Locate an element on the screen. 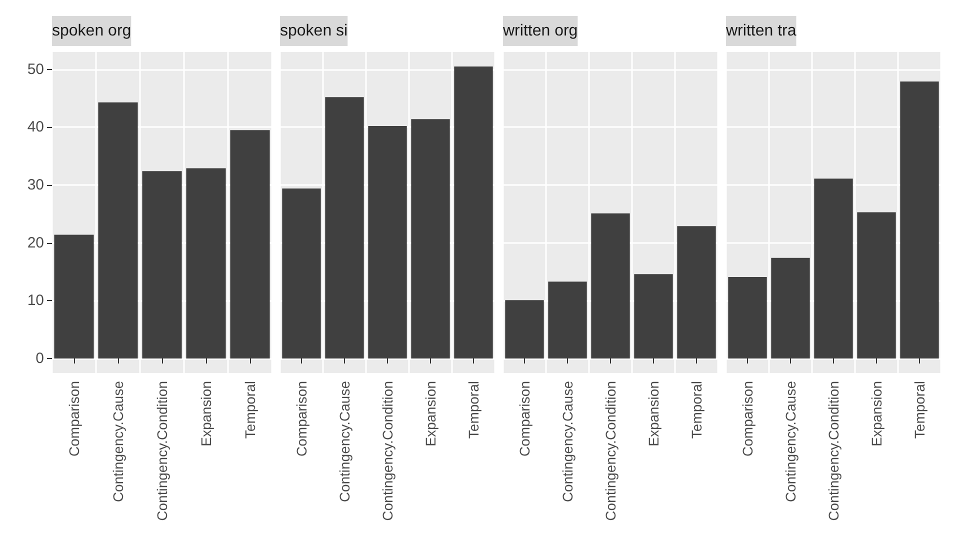 The image size is (953, 556). chart-title: written org is located at coordinates (540, 31).